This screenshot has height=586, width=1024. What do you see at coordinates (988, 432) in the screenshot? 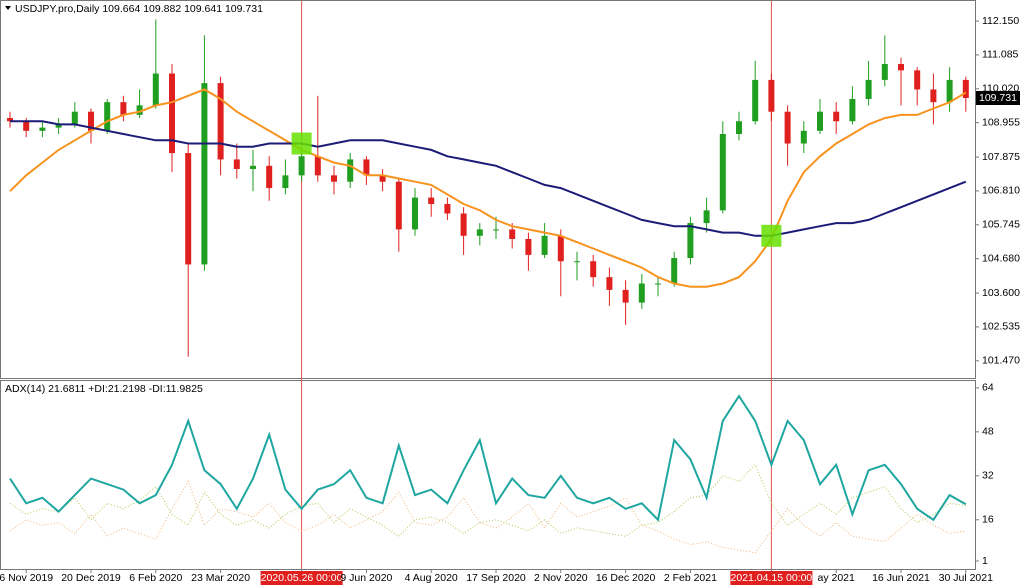
I see `y-tick-label: 48` at bounding box center [988, 432].